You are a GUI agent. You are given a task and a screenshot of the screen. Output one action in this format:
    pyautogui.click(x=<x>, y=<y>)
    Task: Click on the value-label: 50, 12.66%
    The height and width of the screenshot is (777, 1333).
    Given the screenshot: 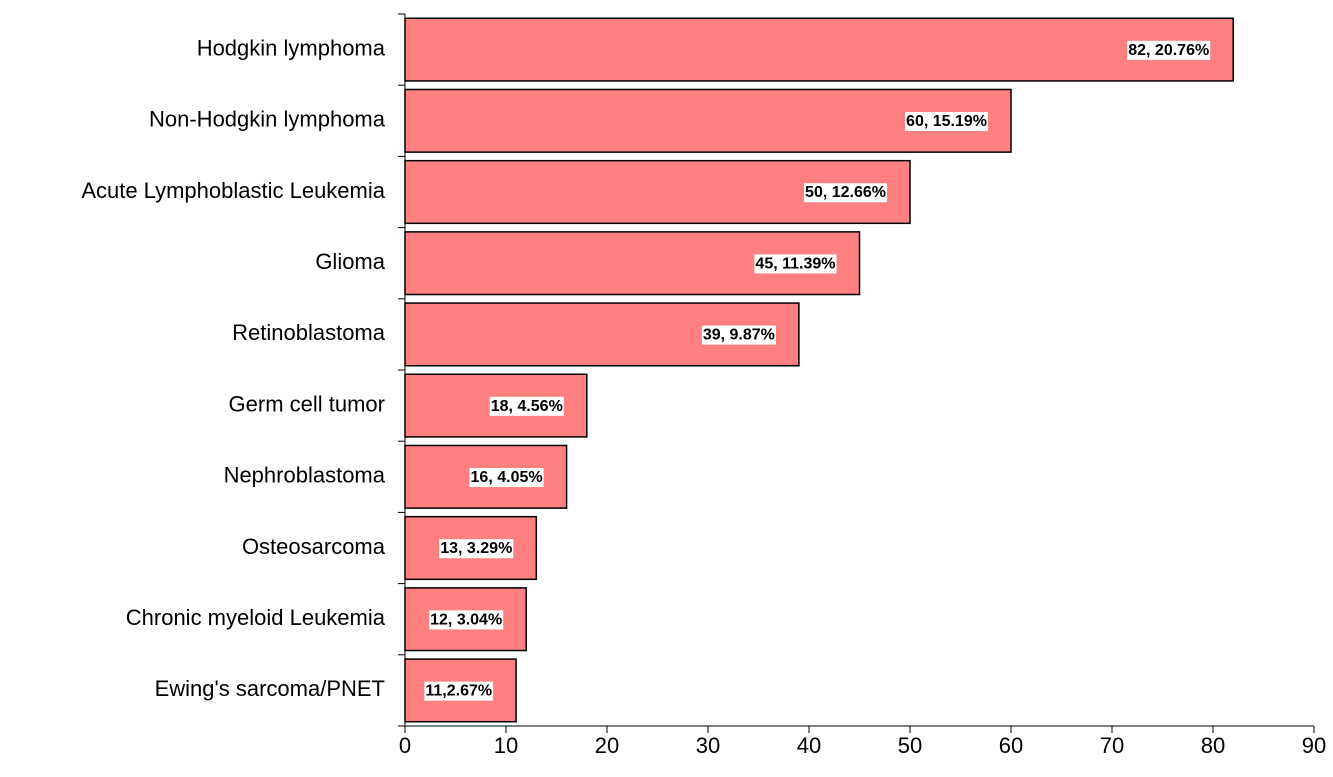 What is the action you would take?
    pyautogui.click(x=845, y=192)
    